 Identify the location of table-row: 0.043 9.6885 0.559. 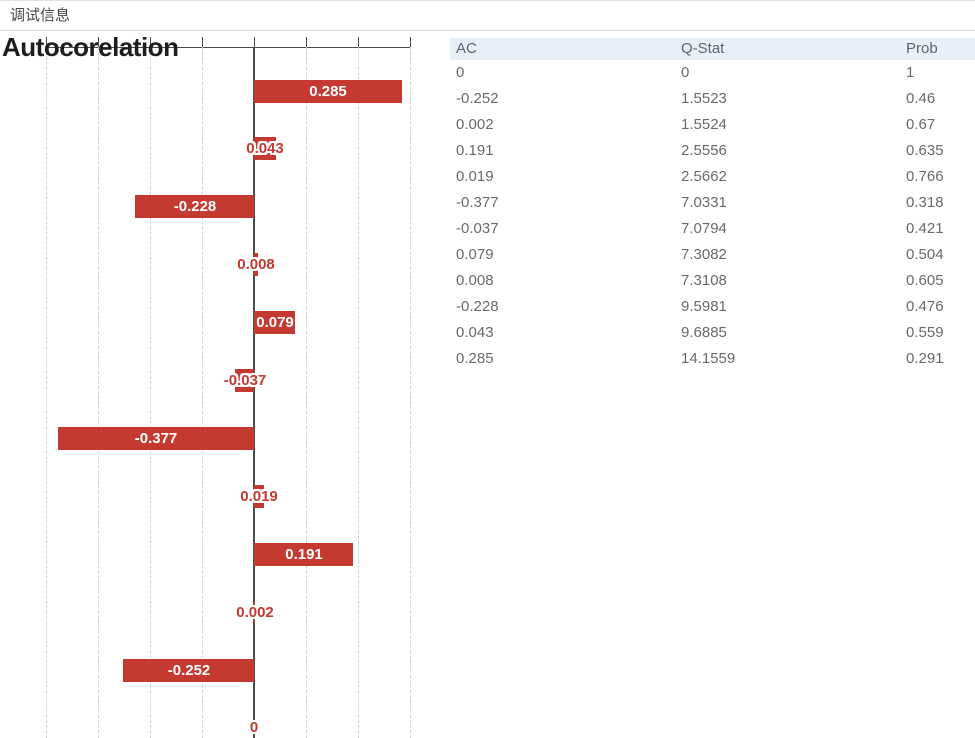
(712, 333).